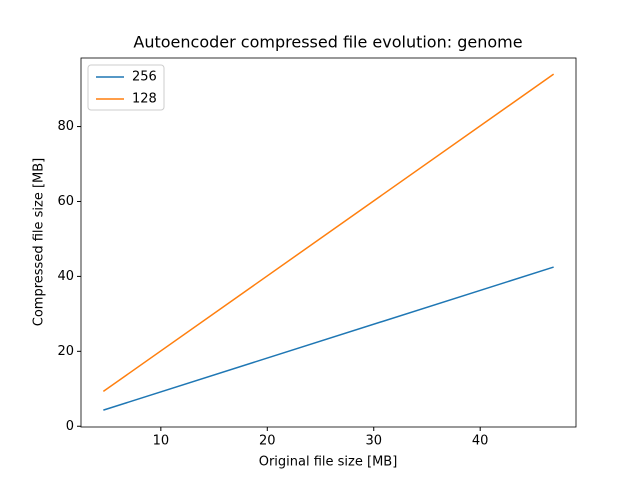  Describe the element at coordinates (70, 426) in the screenshot. I see `y-tick-label: 0` at that location.